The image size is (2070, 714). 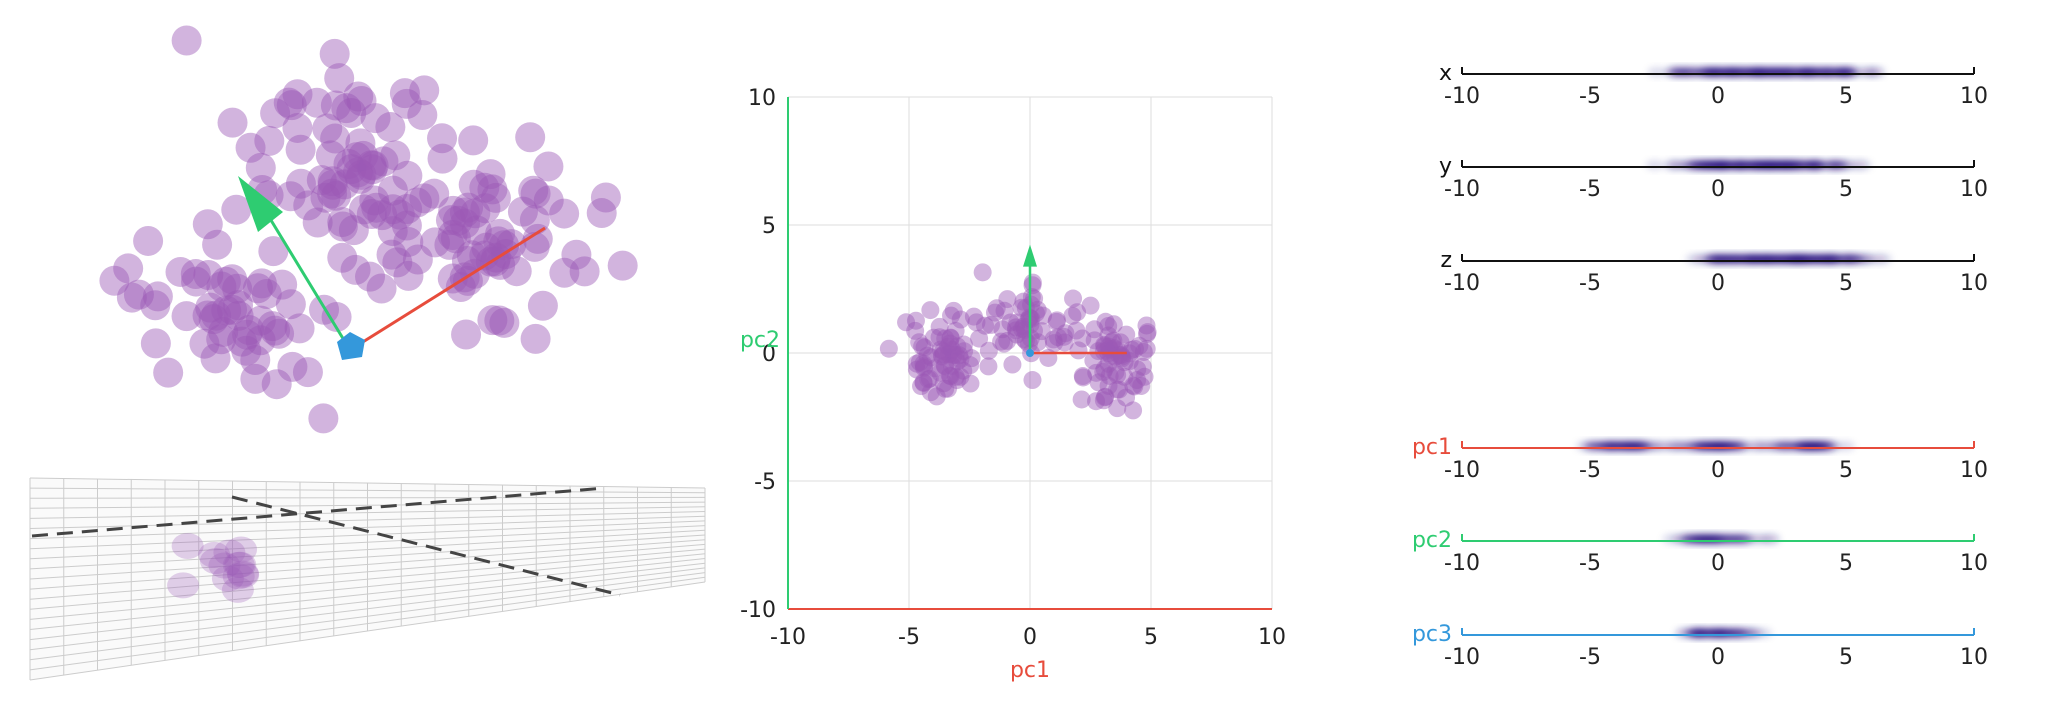 I want to click on density-y, so click(x=1758, y=165).